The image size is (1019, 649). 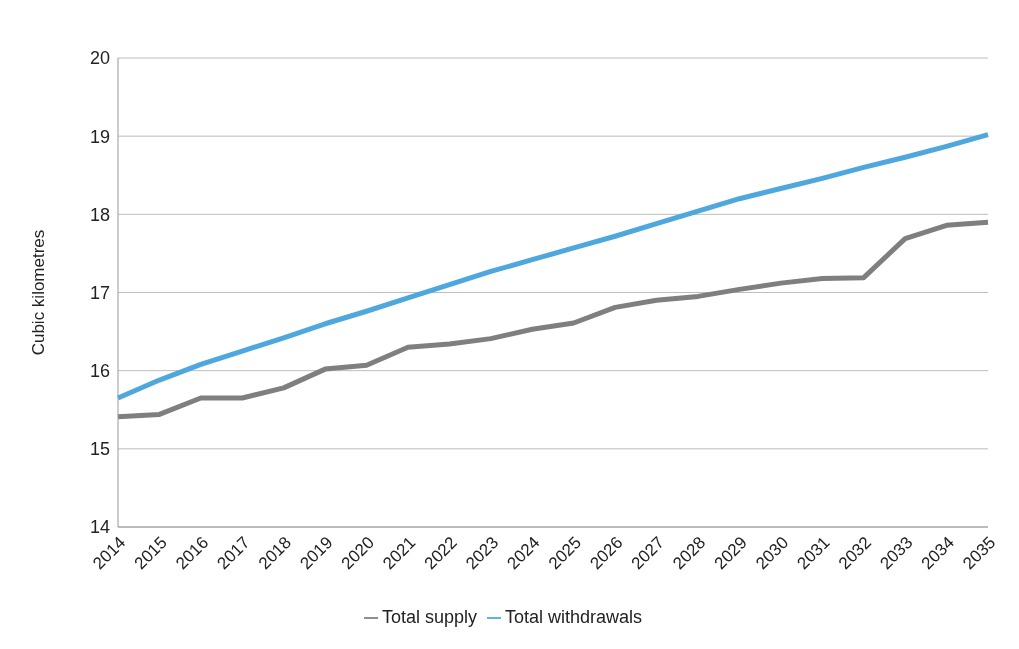 I want to click on y-tick-label: 20, so click(x=99, y=58).